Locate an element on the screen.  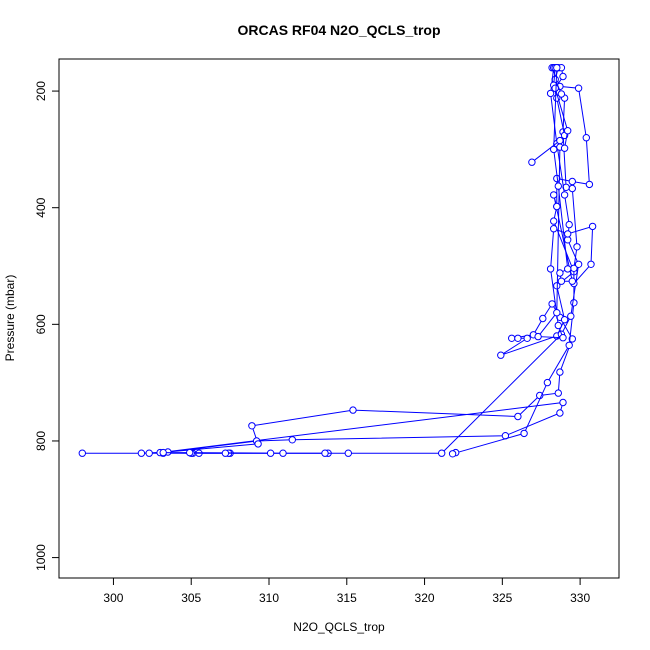
x-tick-label: 330 is located at coordinates (580, 598).